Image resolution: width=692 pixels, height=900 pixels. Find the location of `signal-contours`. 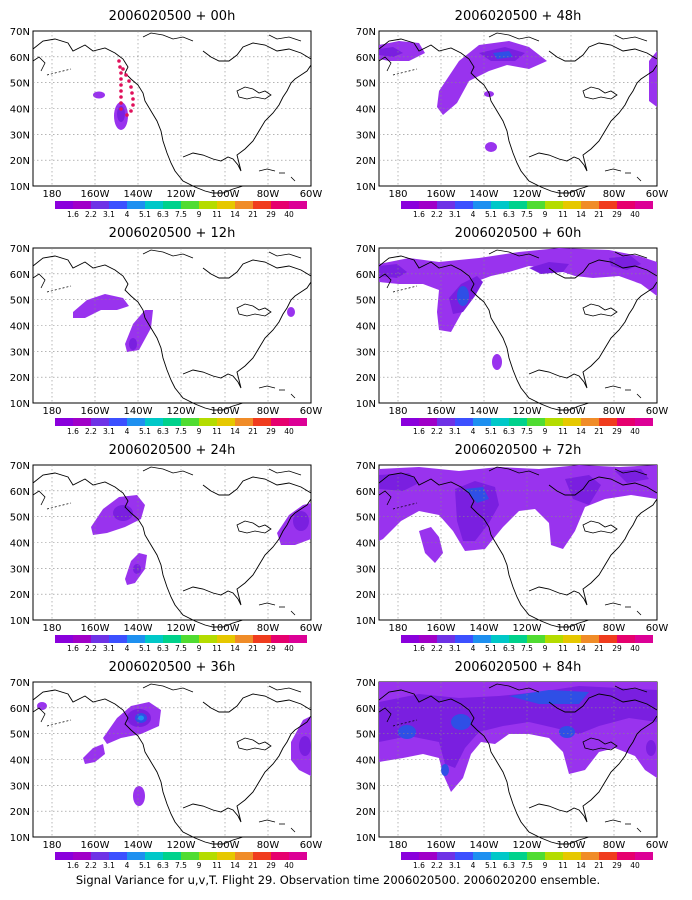

signal-contours is located at coordinates (518, 737).